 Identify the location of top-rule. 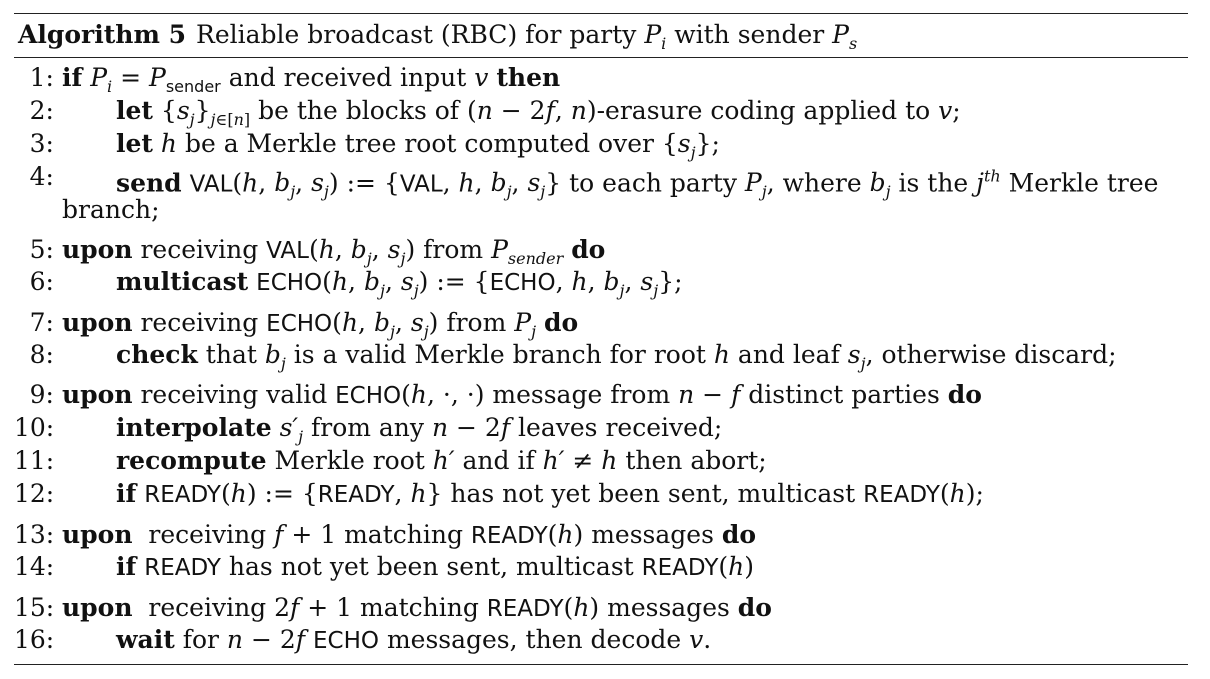
(601, 13).